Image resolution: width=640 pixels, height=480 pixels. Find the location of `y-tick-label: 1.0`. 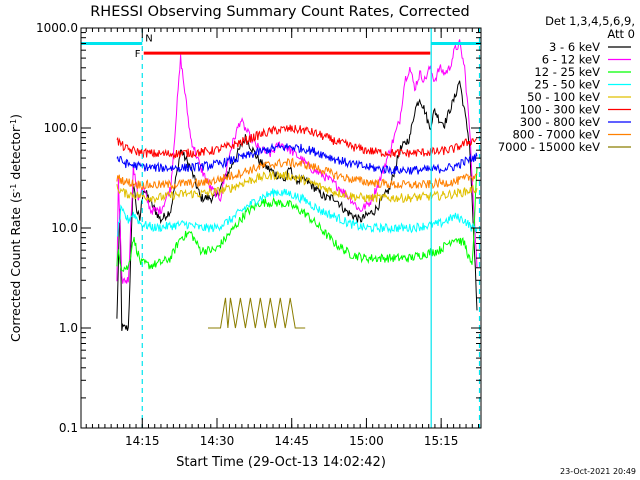

y-tick-label: 1.0 is located at coordinates (68, 328).